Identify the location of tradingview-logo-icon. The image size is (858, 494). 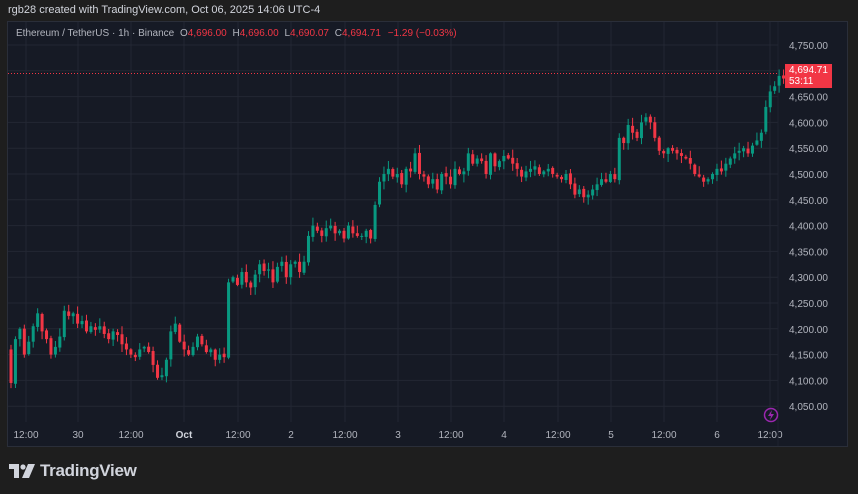
(22, 471).